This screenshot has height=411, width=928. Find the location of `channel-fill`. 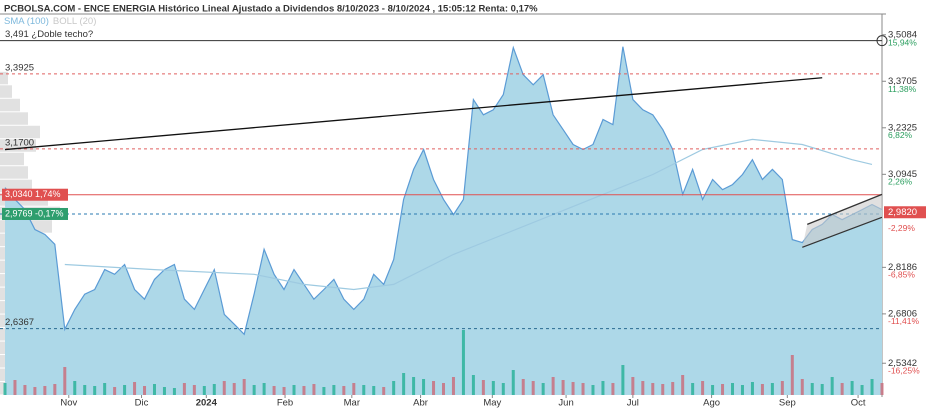

channel-fill is located at coordinates (842, 221).